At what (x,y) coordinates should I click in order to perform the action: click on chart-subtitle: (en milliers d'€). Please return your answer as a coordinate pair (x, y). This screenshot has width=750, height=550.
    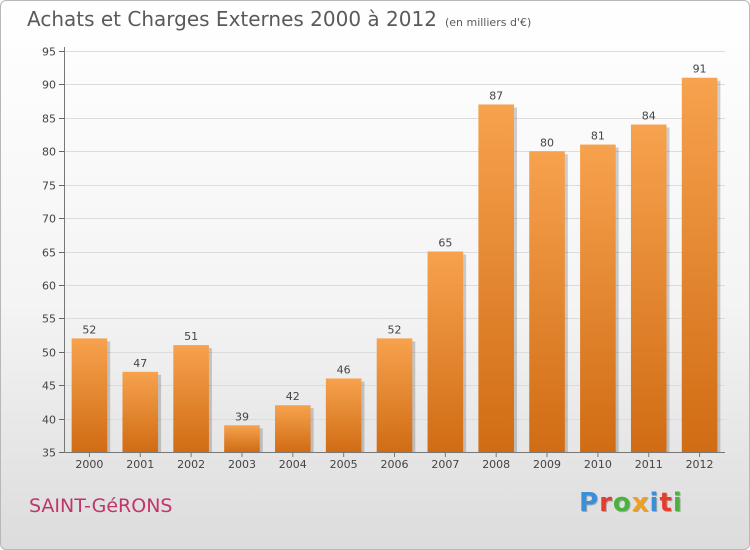
    Looking at the image, I should click on (488, 22).